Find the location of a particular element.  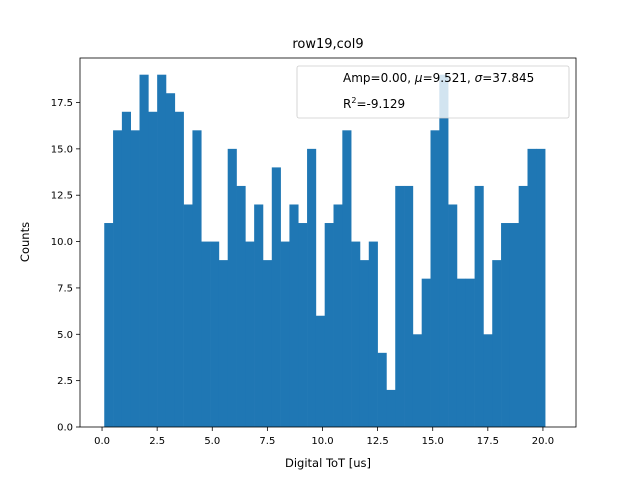

chart-title: row19,col9 is located at coordinates (327, 44).